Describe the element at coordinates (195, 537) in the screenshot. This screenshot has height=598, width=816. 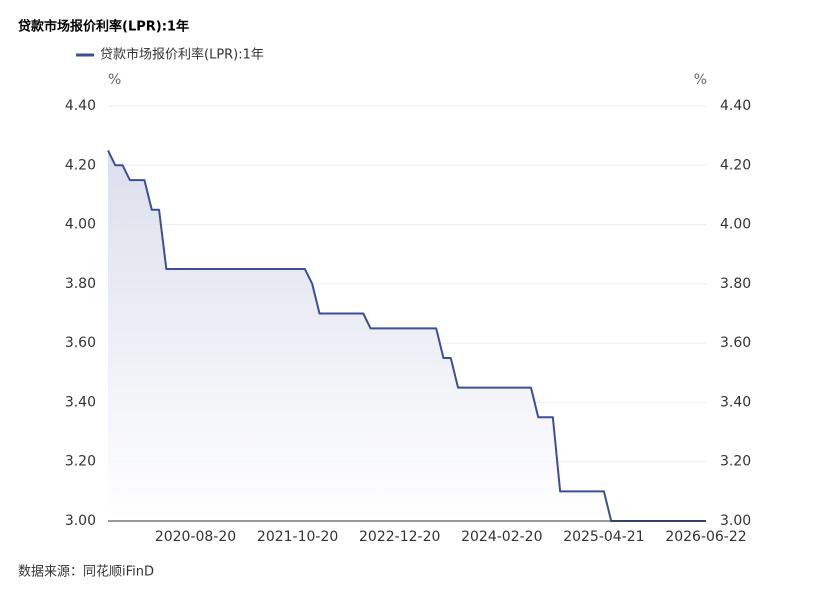
I see `x-tick-label: 2020-08-20` at that location.